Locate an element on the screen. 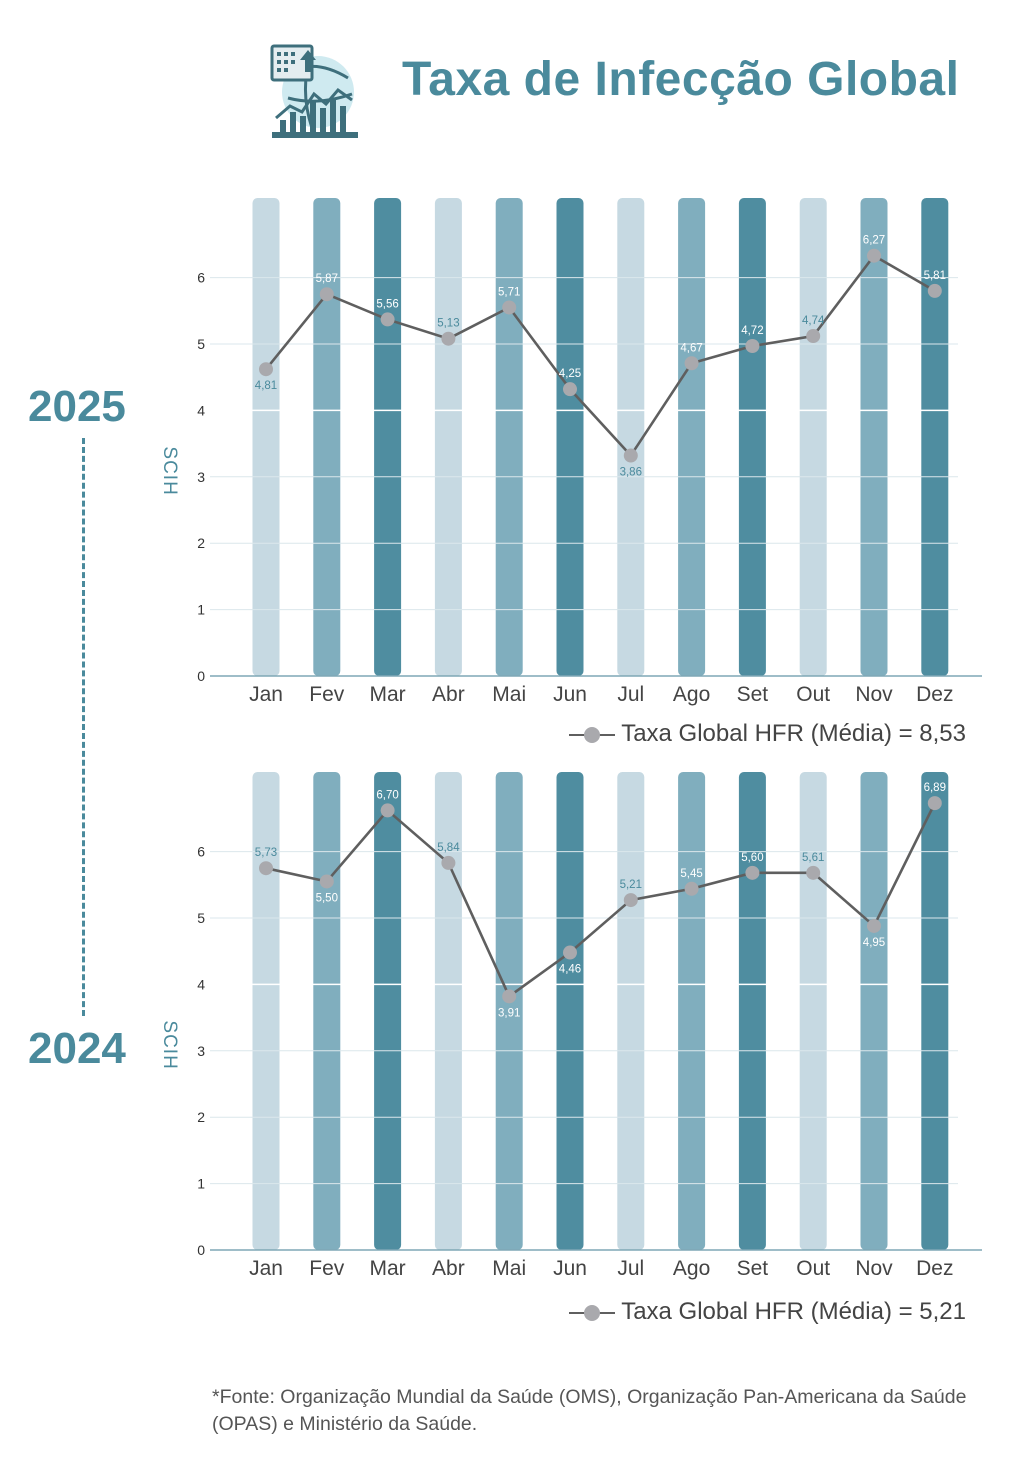 The height and width of the screenshot is (1478, 1032). data-label: 4,72 is located at coordinates (752, 331).